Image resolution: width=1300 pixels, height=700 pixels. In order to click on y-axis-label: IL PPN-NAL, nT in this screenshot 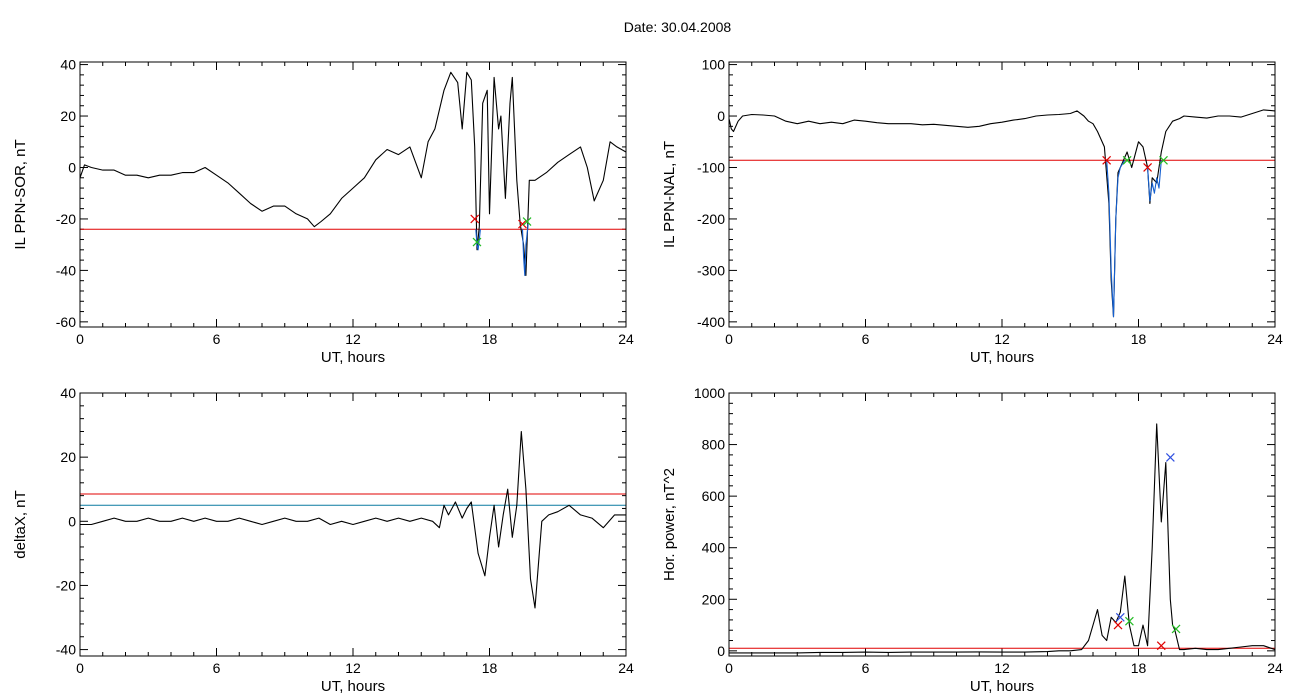, I will do `click(669, 194)`.